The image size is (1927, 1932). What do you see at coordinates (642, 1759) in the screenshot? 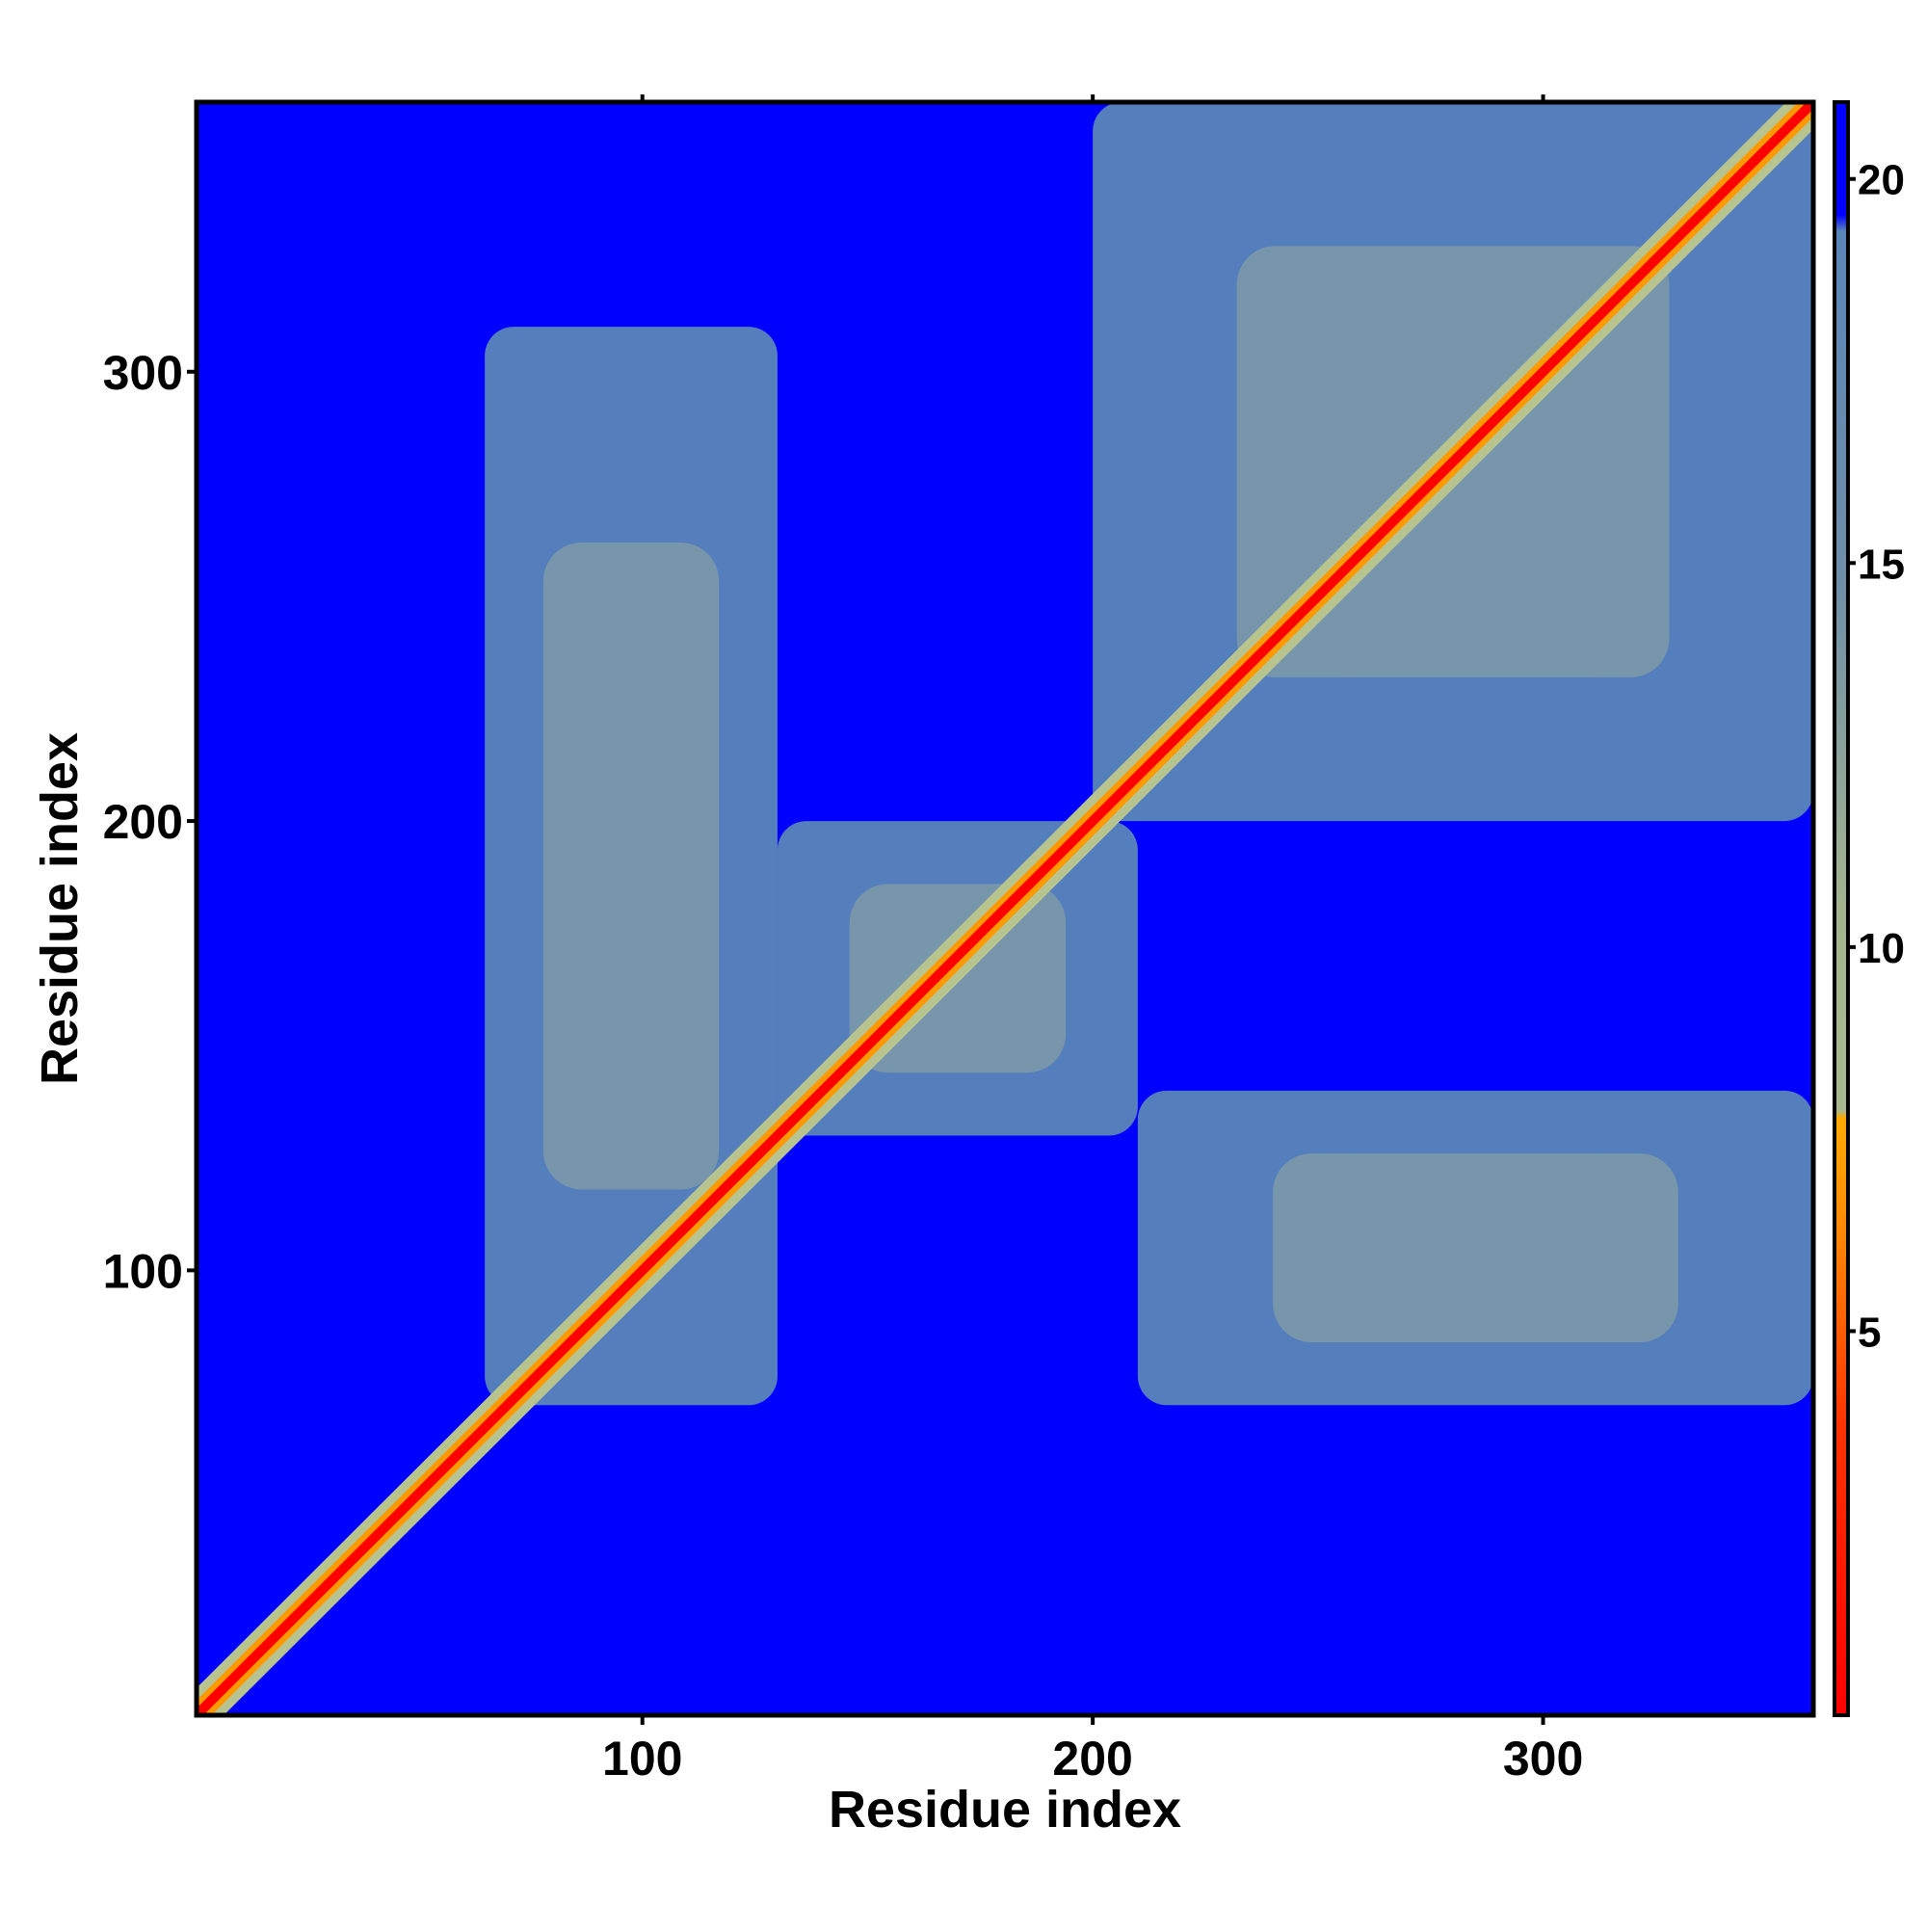
I see `x-tick-label: 100` at bounding box center [642, 1759].